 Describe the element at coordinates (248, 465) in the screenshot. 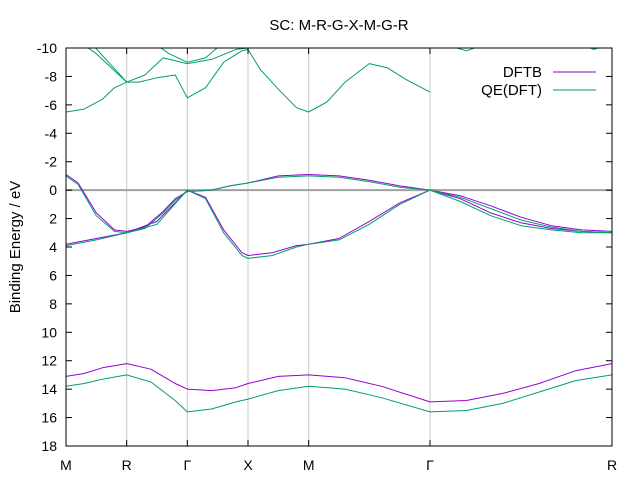

I see `x-tick-label-3: X` at that location.